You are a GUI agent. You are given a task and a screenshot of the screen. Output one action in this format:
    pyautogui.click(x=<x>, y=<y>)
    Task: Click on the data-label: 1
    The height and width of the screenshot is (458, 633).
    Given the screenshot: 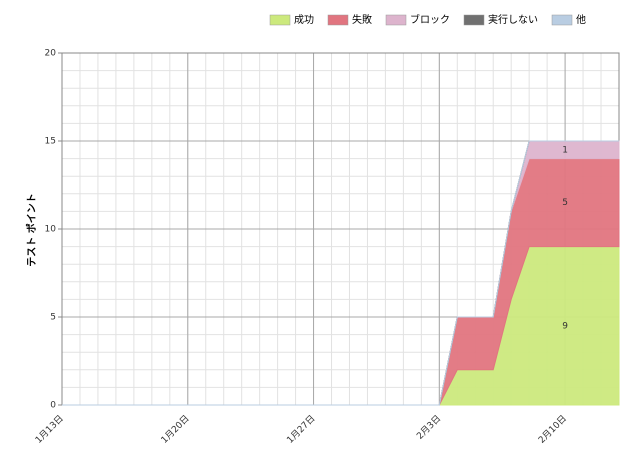 What is the action you would take?
    pyautogui.click(x=565, y=150)
    